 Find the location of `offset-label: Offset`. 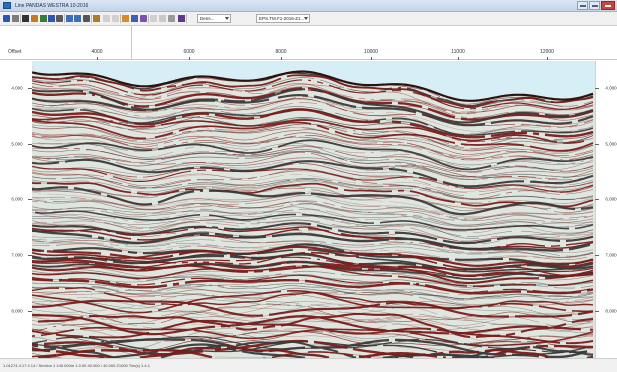

offset-label: Offset is located at coordinates (15, 52).